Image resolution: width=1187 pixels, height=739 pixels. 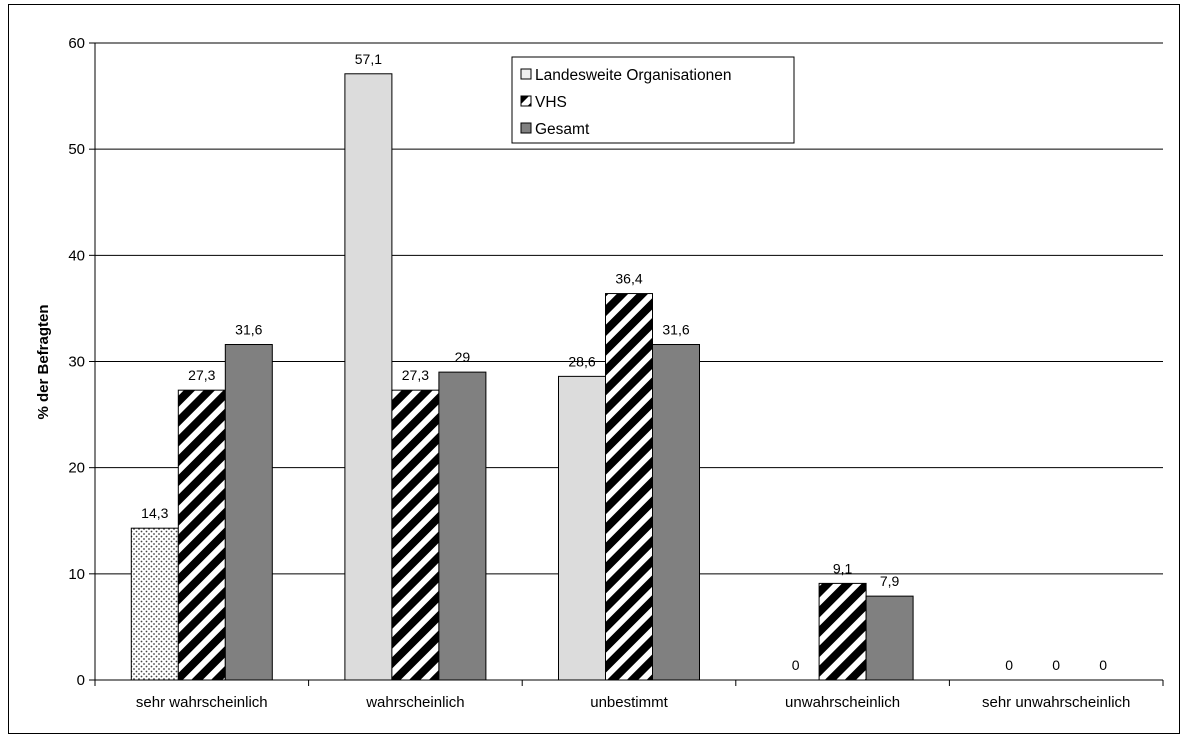 I want to click on y-tick-label: 60, so click(x=76, y=43).